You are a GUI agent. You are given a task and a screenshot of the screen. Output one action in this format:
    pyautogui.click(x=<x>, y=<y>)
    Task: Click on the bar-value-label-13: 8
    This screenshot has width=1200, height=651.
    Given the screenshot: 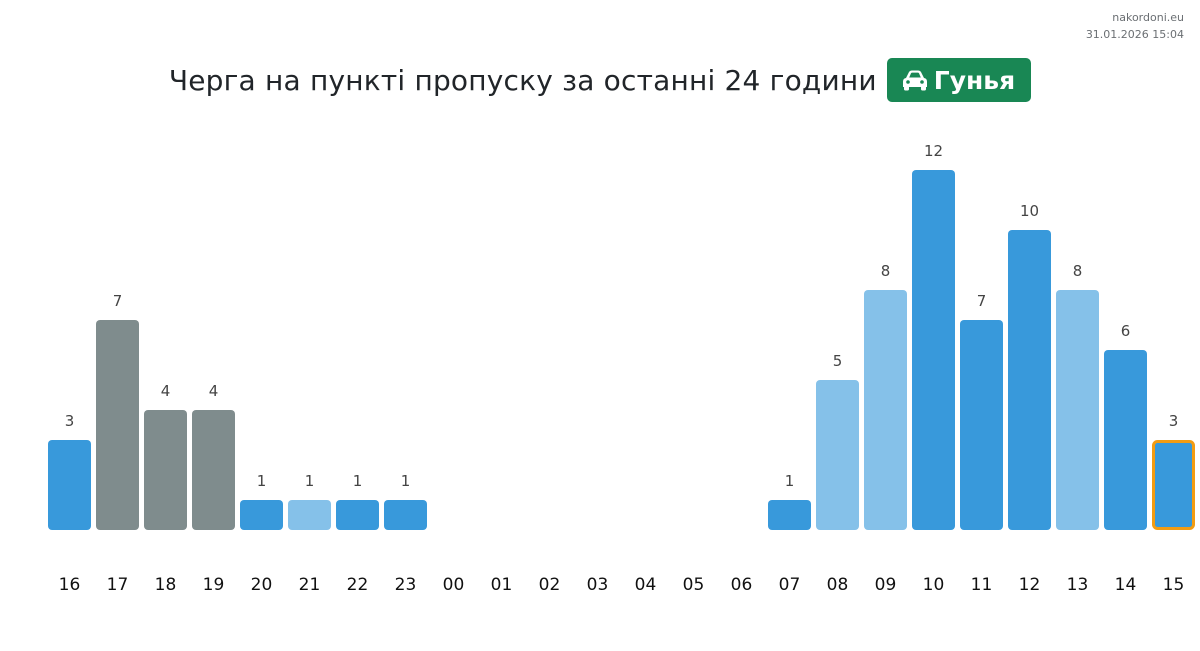 What is the action you would take?
    pyautogui.click(x=1078, y=271)
    